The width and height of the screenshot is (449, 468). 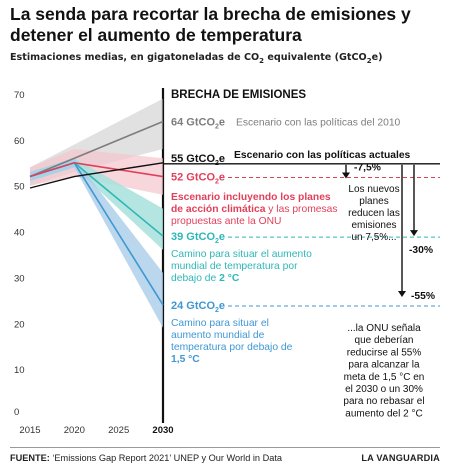 I want to click on label-line: y las promesas, so click(x=301, y=209).